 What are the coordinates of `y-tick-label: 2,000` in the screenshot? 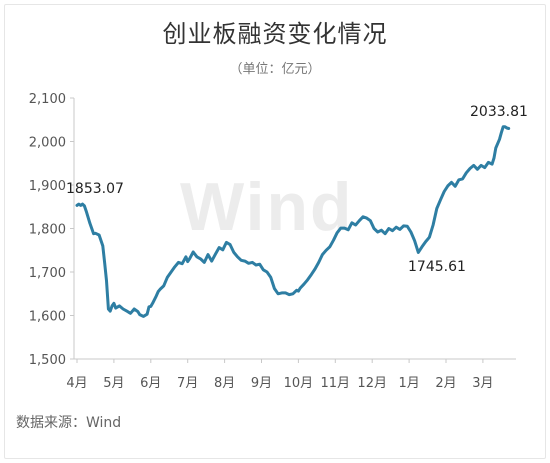 It's located at (47, 143).